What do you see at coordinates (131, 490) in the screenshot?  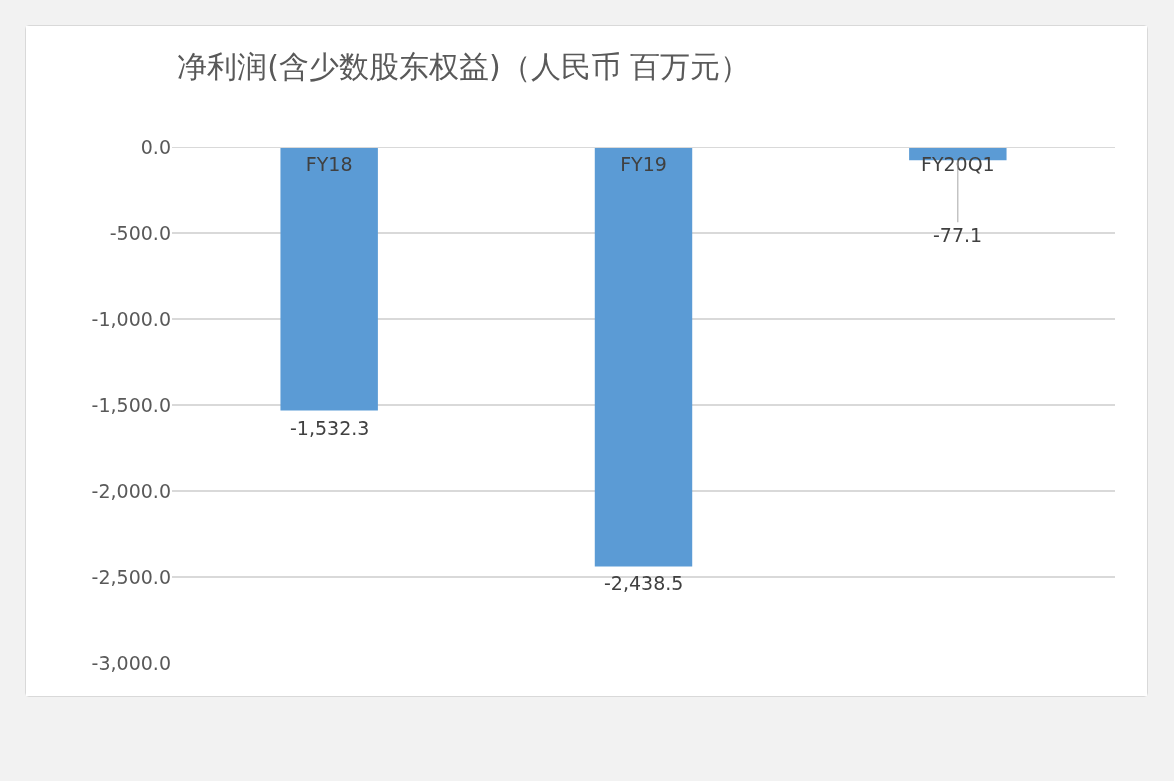 I see `y-tick-label: -2,000.0` at bounding box center [131, 490].